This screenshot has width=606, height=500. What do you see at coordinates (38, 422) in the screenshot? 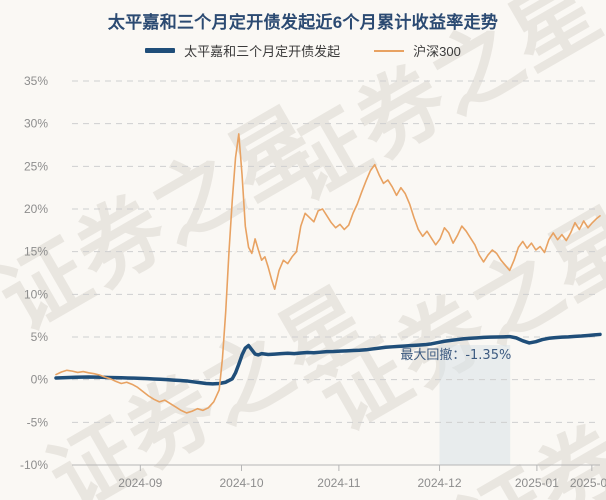
I see `y-axis-tick-label: -5%` at bounding box center [38, 422].